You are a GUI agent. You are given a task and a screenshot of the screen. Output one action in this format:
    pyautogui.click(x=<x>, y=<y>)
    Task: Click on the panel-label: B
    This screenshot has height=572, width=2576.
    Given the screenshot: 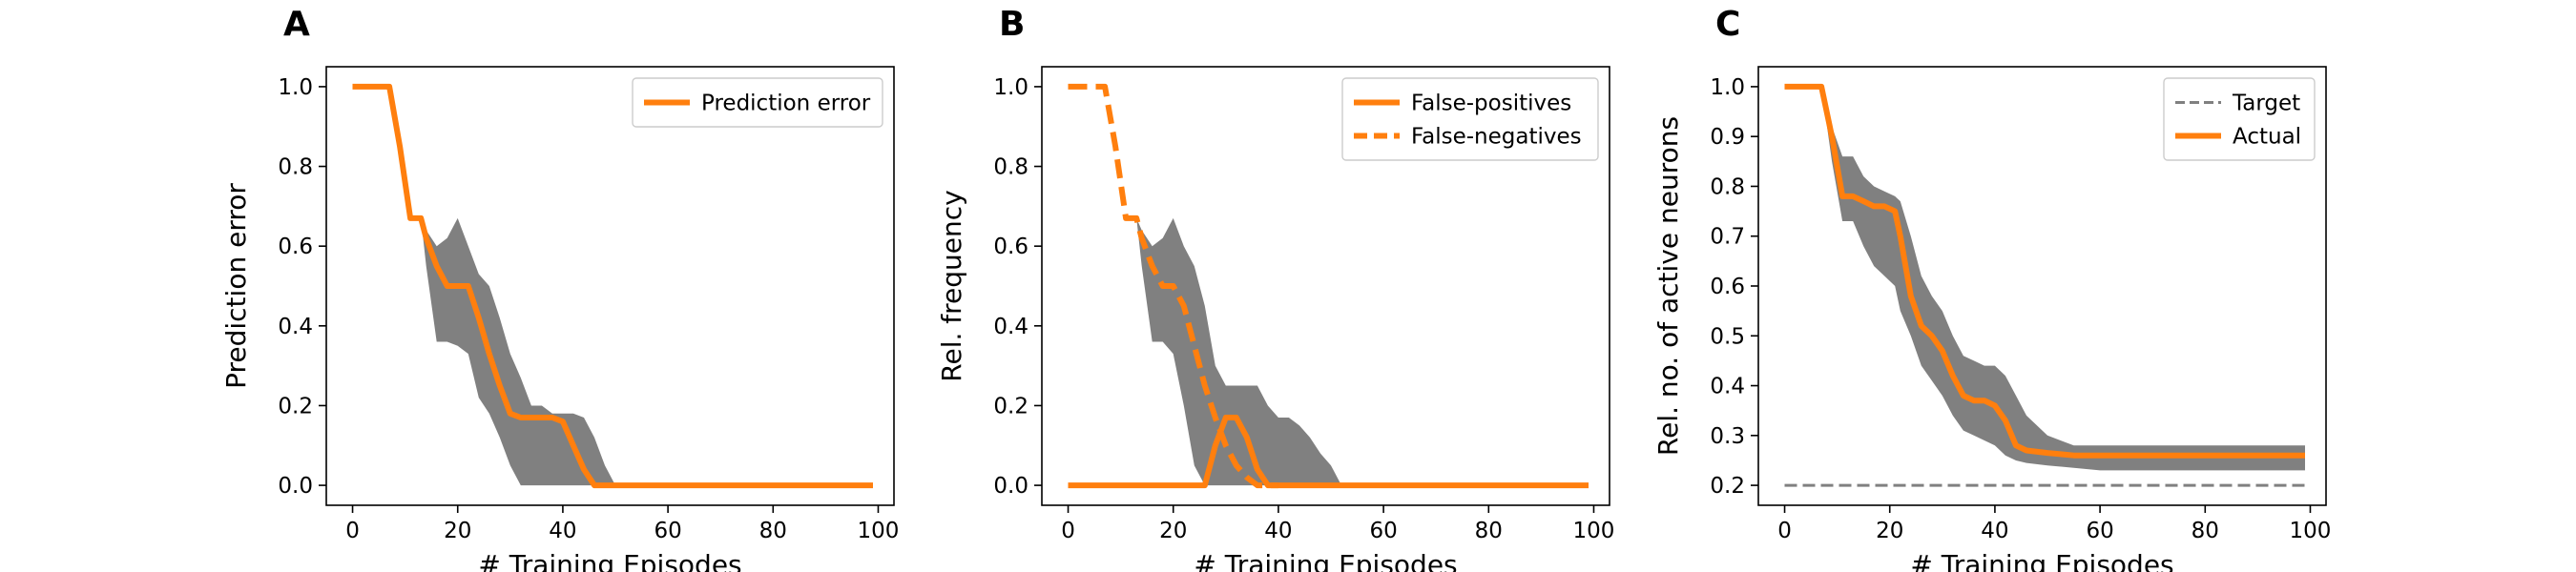 What is the action you would take?
    pyautogui.click(x=1012, y=24)
    